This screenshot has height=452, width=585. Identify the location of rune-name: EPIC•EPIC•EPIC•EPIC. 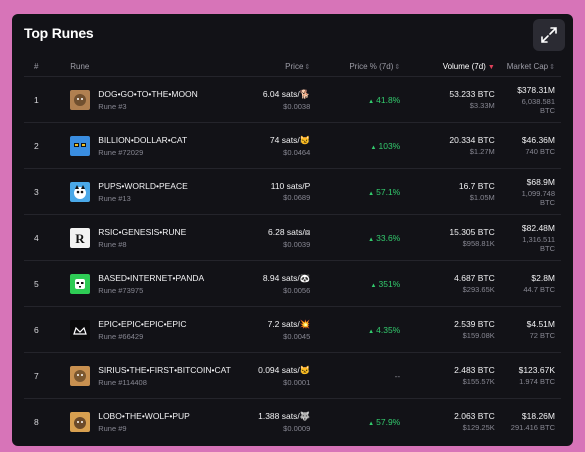
(142, 323).